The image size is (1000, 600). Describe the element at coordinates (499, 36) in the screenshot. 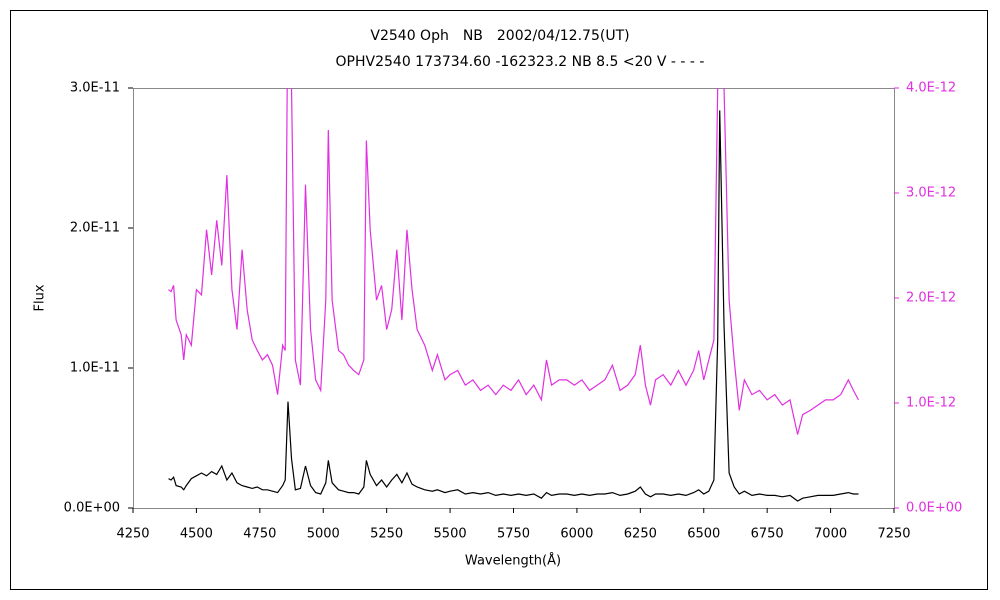

I see `chart-title: V2540 Oph NB 2002/04/12.75(UT)` at that location.